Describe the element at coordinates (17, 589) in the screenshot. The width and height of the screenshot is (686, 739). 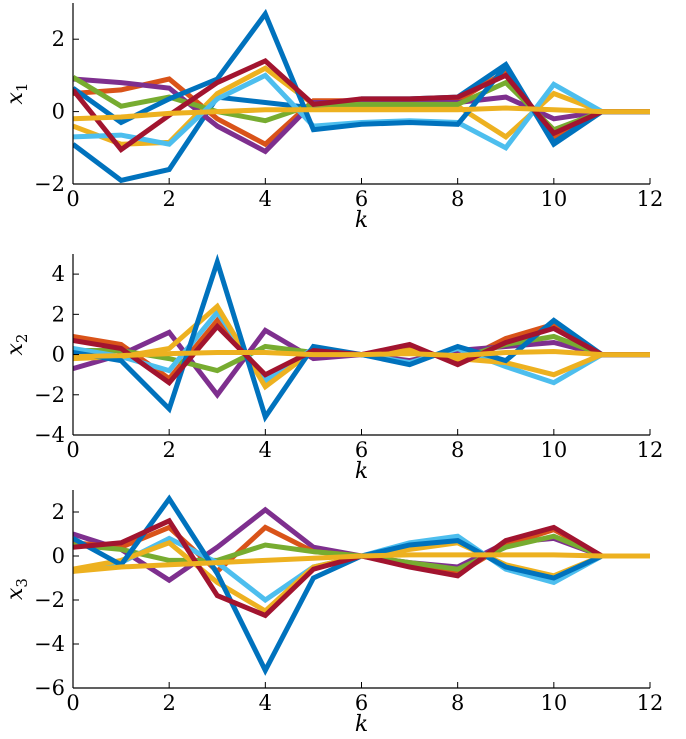
I see `y-axis-label: x3` at that location.